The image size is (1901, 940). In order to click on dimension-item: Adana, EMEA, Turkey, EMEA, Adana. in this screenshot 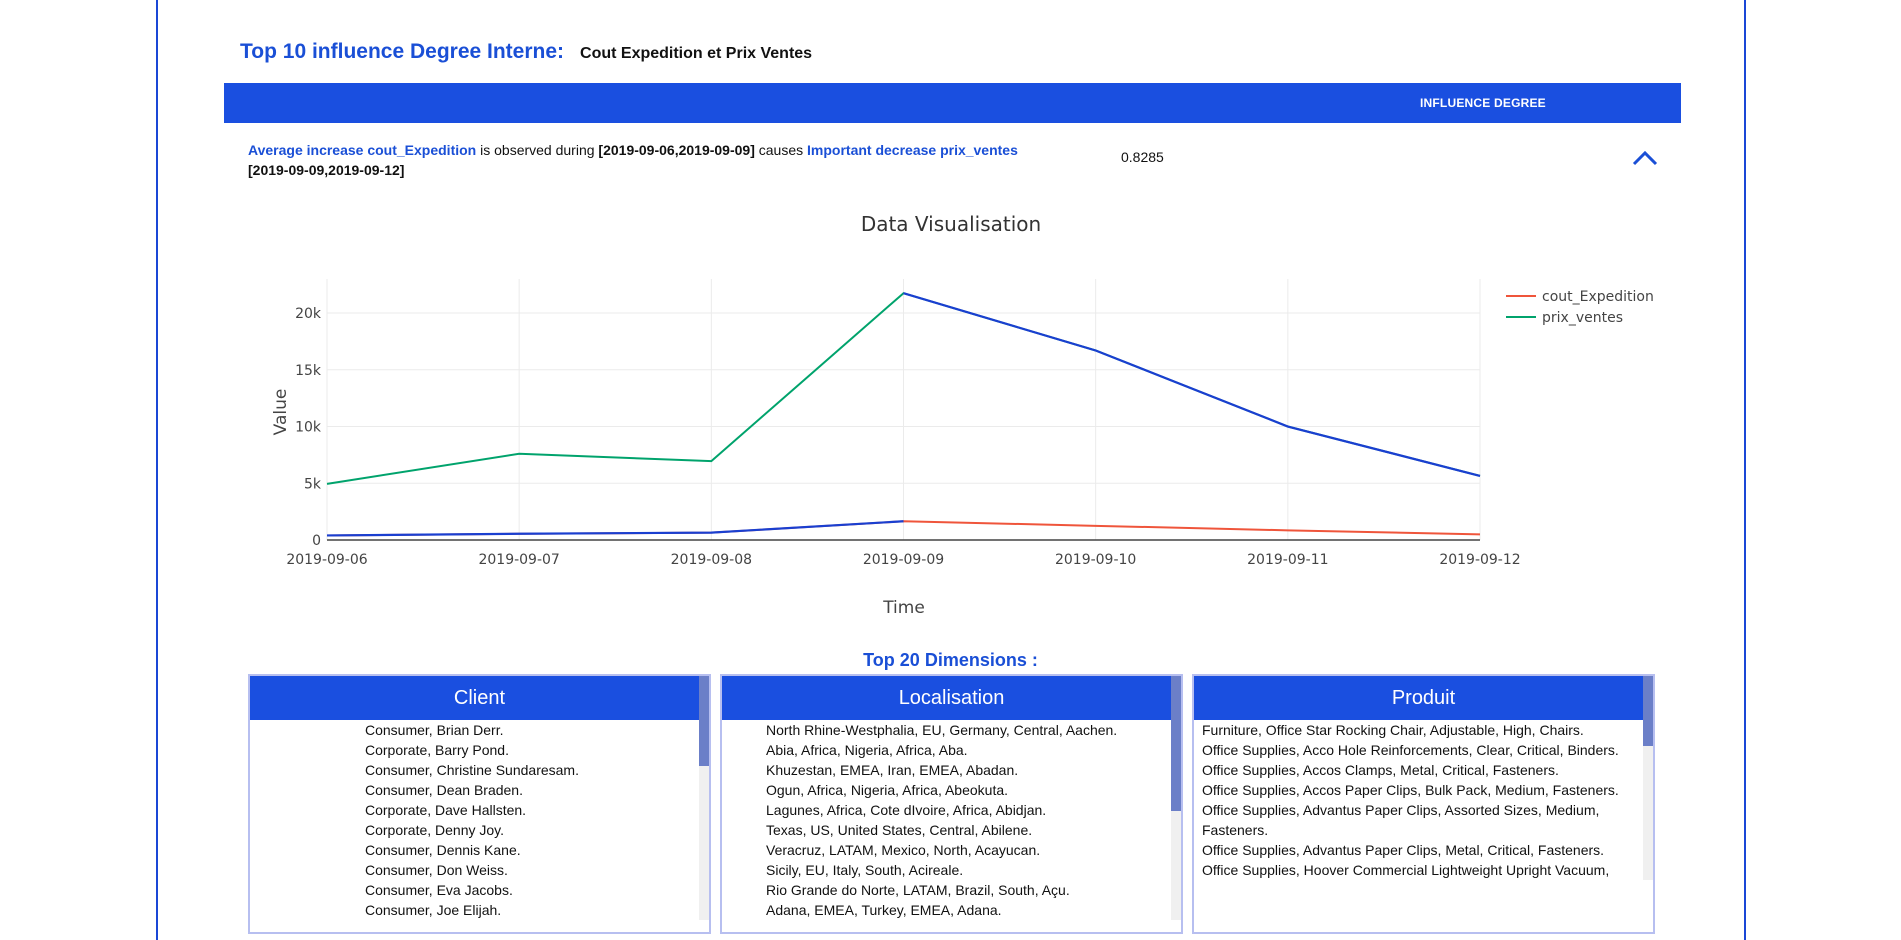, I will do `click(884, 910)`.